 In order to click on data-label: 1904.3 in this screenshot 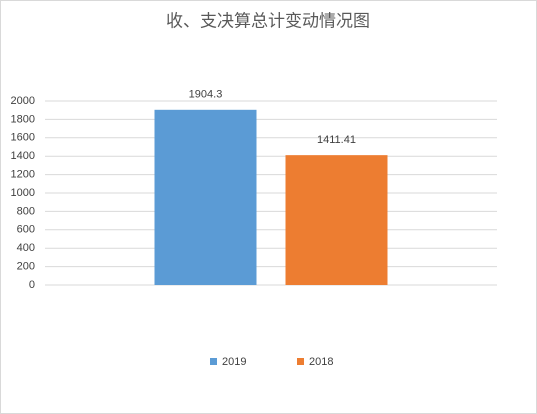, I will do `click(206, 95)`.